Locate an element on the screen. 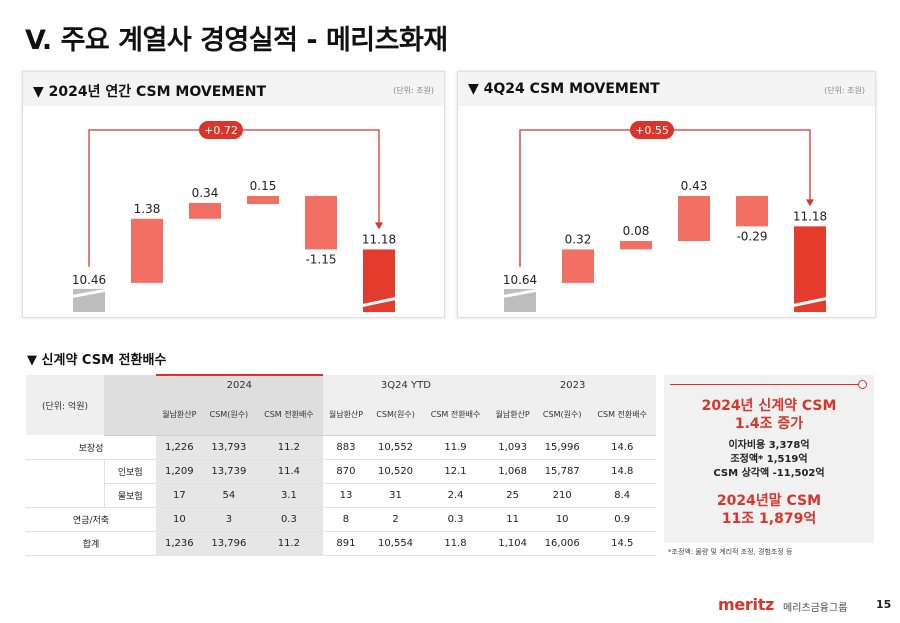 The width and height of the screenshot is (900, 623). table-cell: 8.4 is located at coordinates (622, 495).